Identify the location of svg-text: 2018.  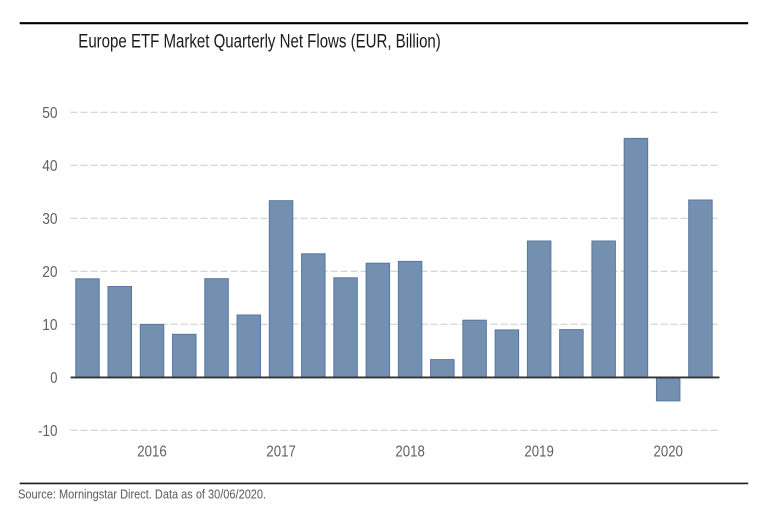
(409, 451).